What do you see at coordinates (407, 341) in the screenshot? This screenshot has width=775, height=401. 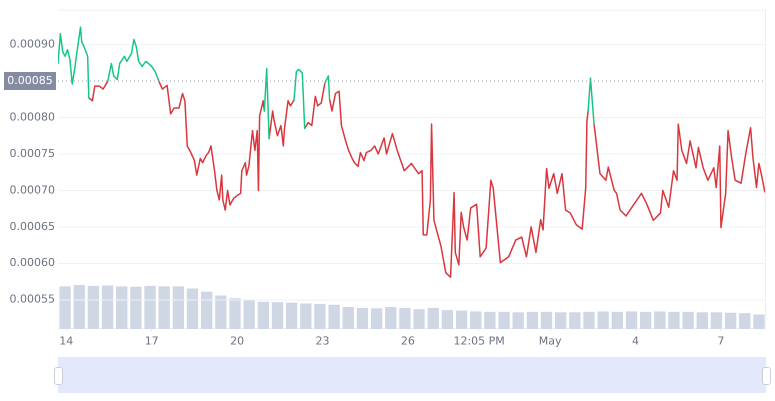 I see `x-tick-label: 26` at bounding box center [407, 341].